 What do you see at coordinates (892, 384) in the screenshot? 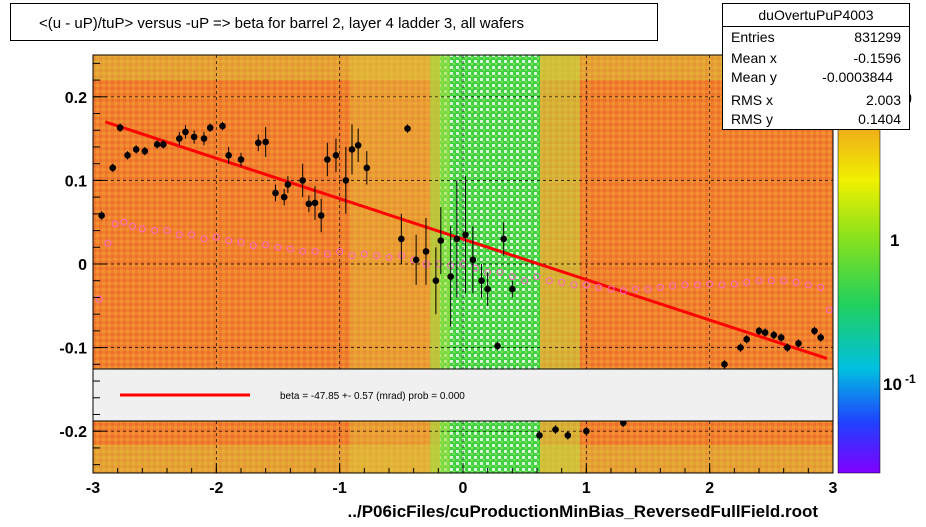
I see `color-scale-label-bottom: 10` at bounding box center [892, 384].